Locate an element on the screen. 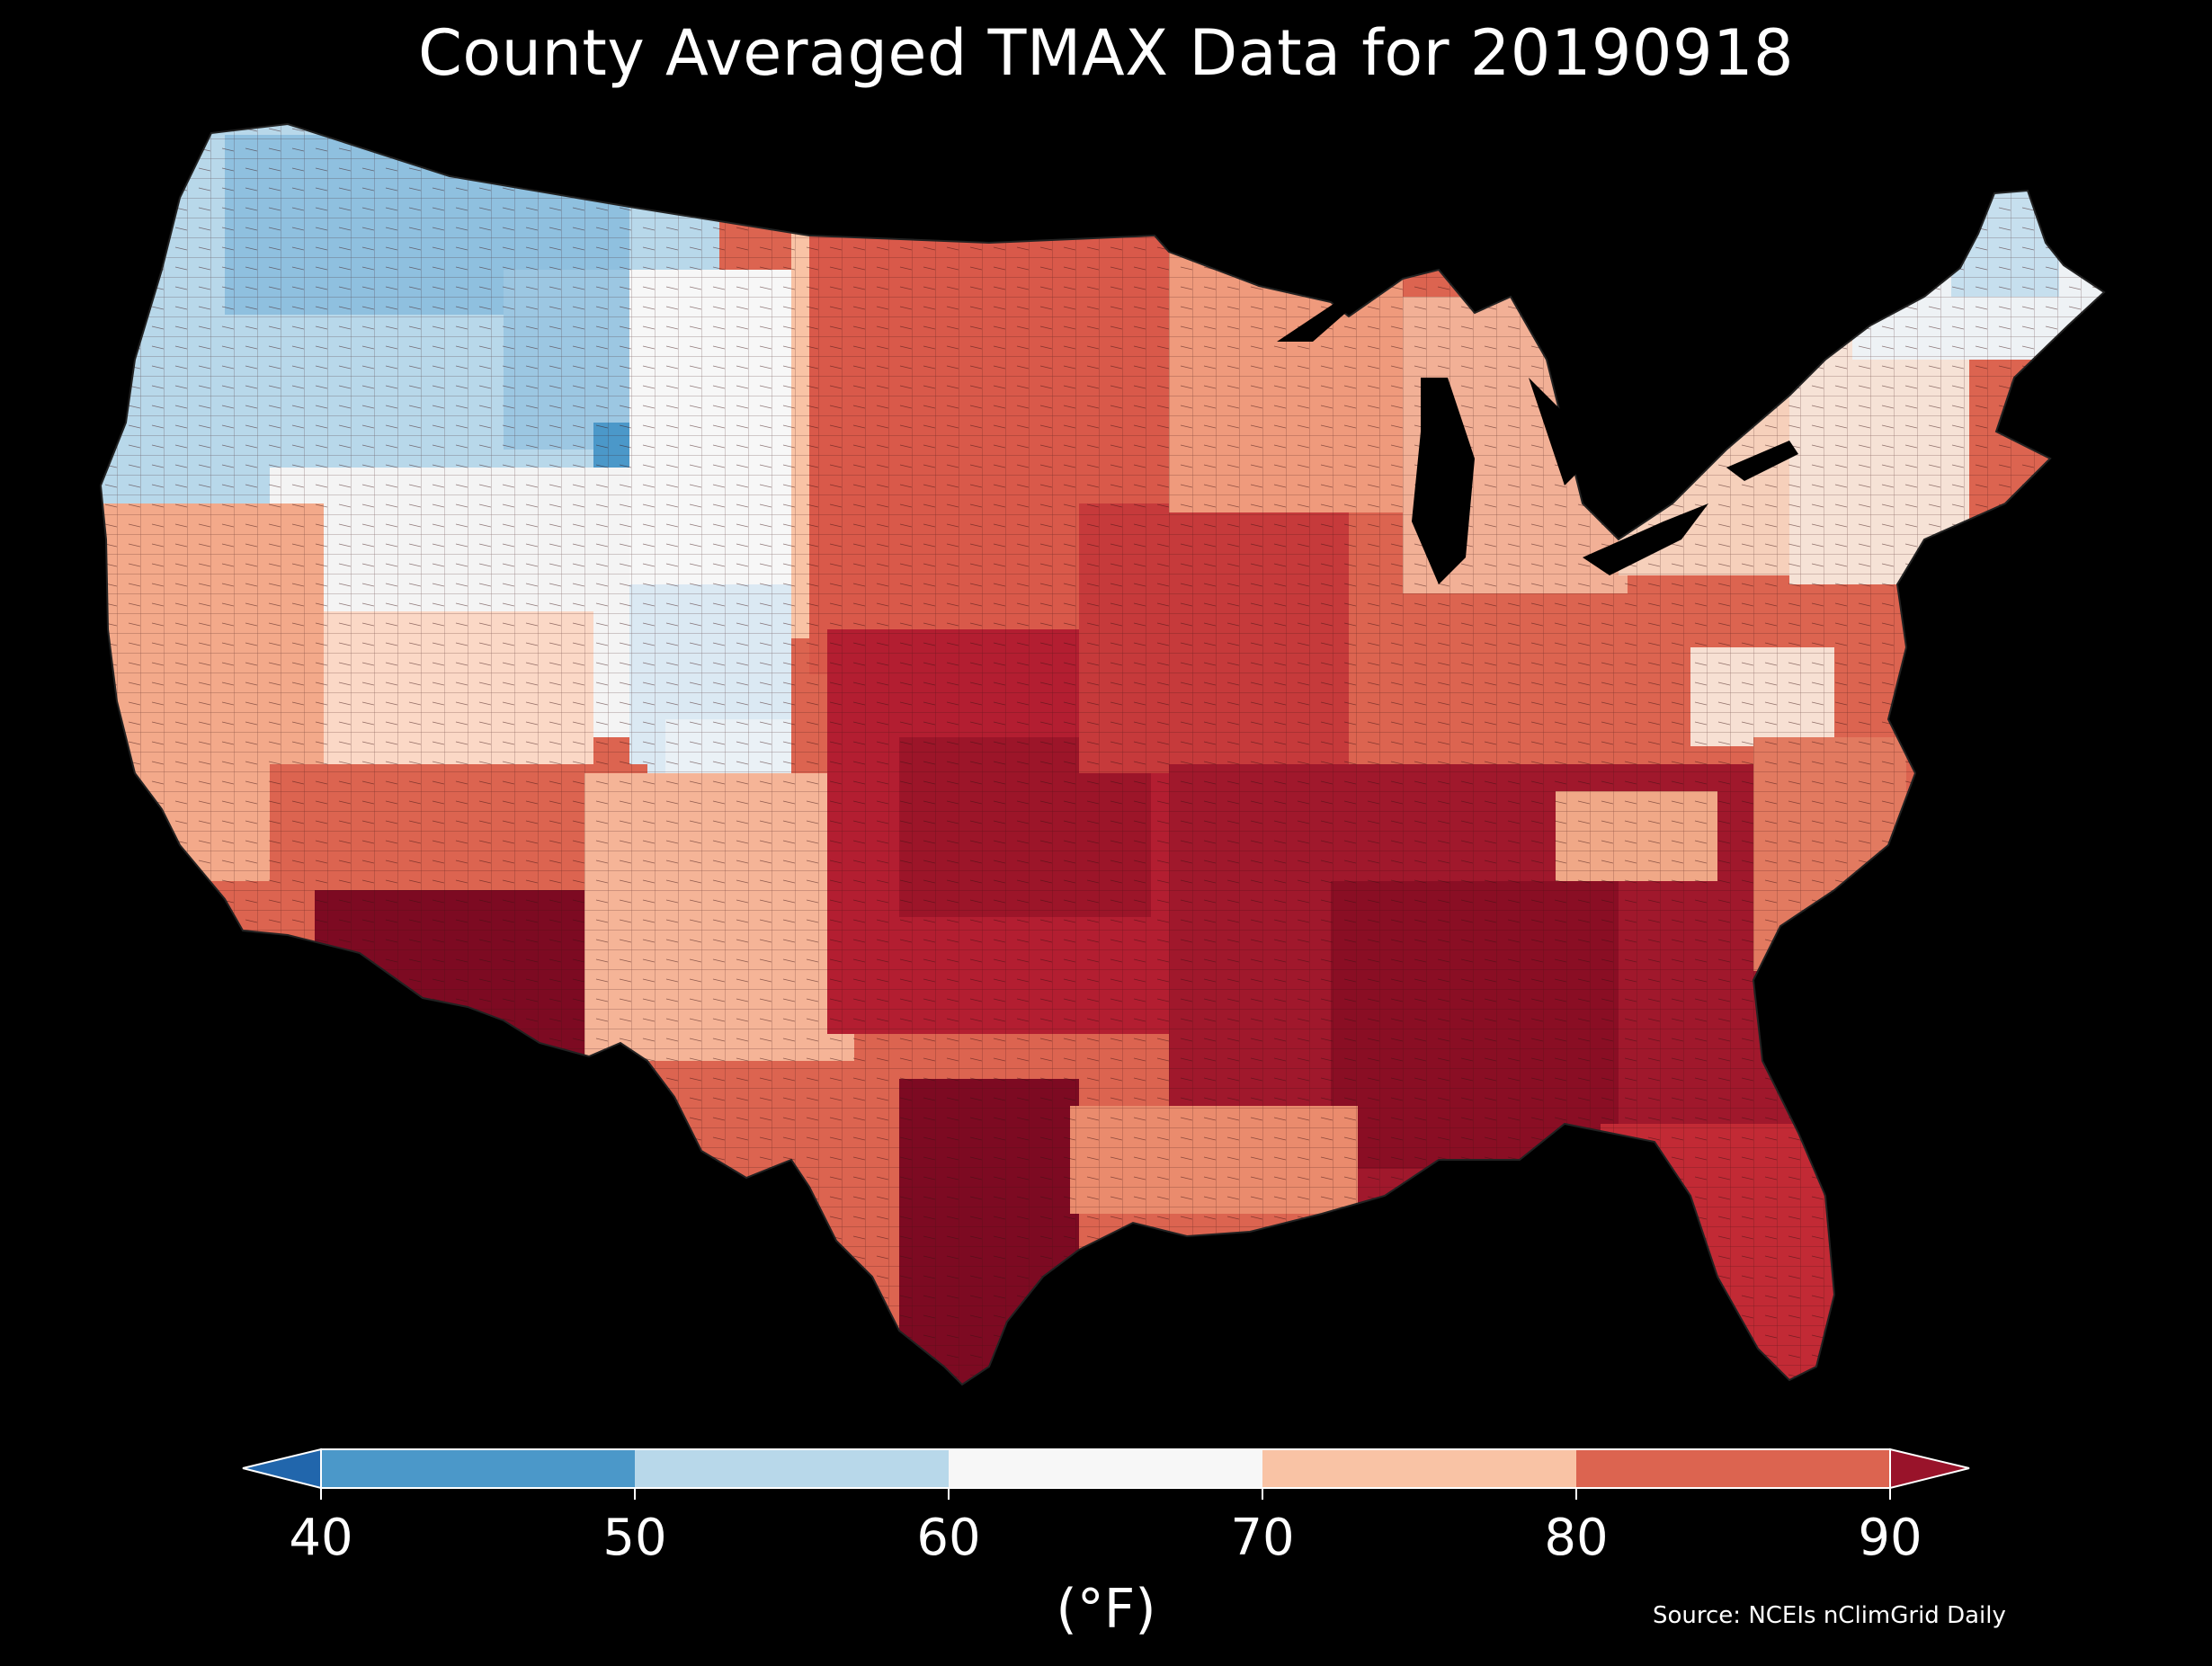  colorbar-tick-50: 50 is located at coordinates (634, 1538).